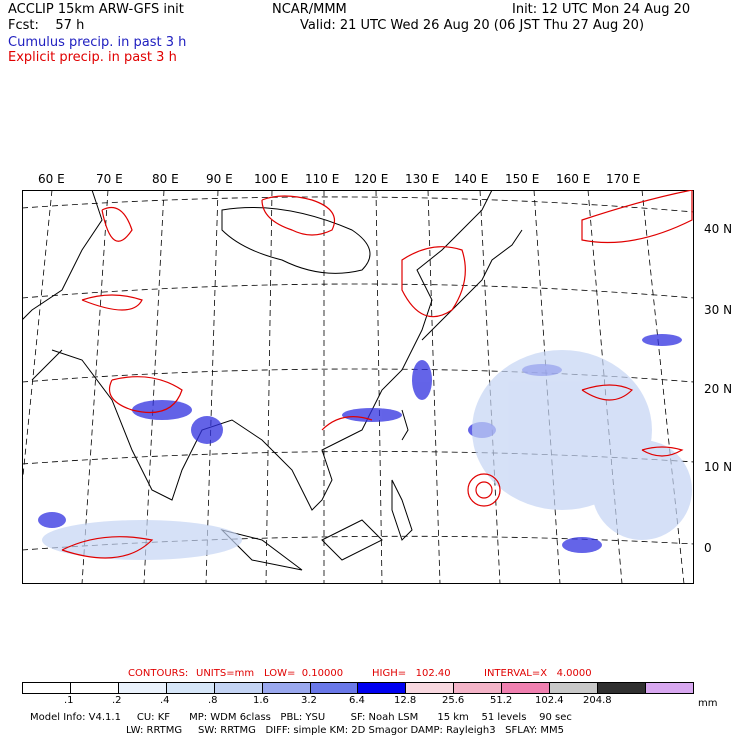 The width and height of the screenshot is (740, 740). I want to click on cumulus-patch-indian-ocean, so click(52, 520).